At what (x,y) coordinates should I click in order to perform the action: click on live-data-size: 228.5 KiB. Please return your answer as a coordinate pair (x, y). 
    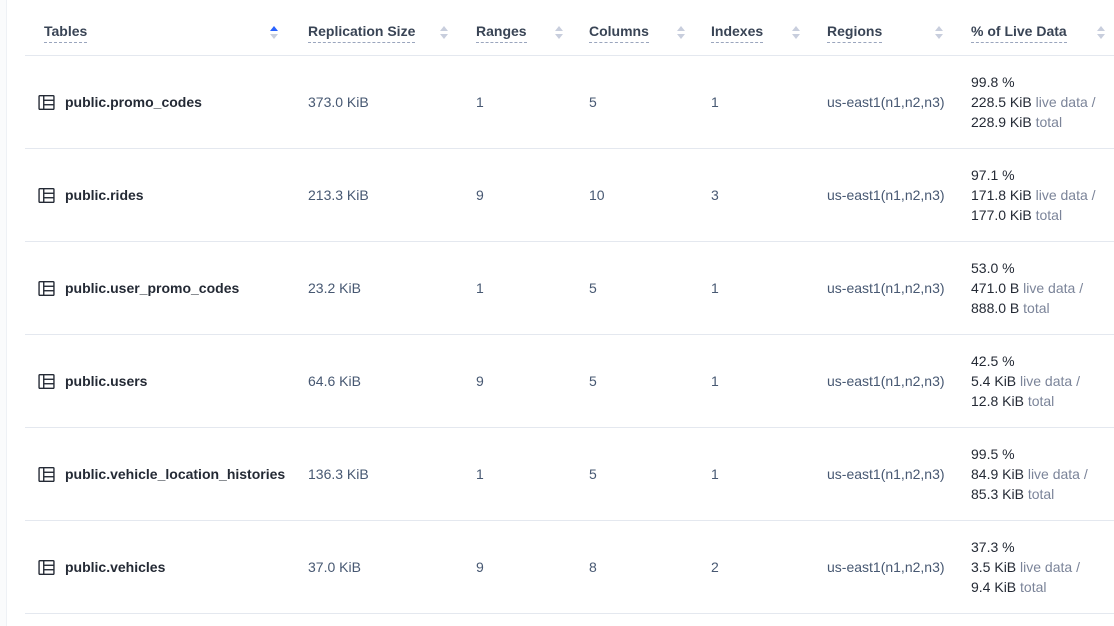
    Looking at the image, I should click on (1001, 102).